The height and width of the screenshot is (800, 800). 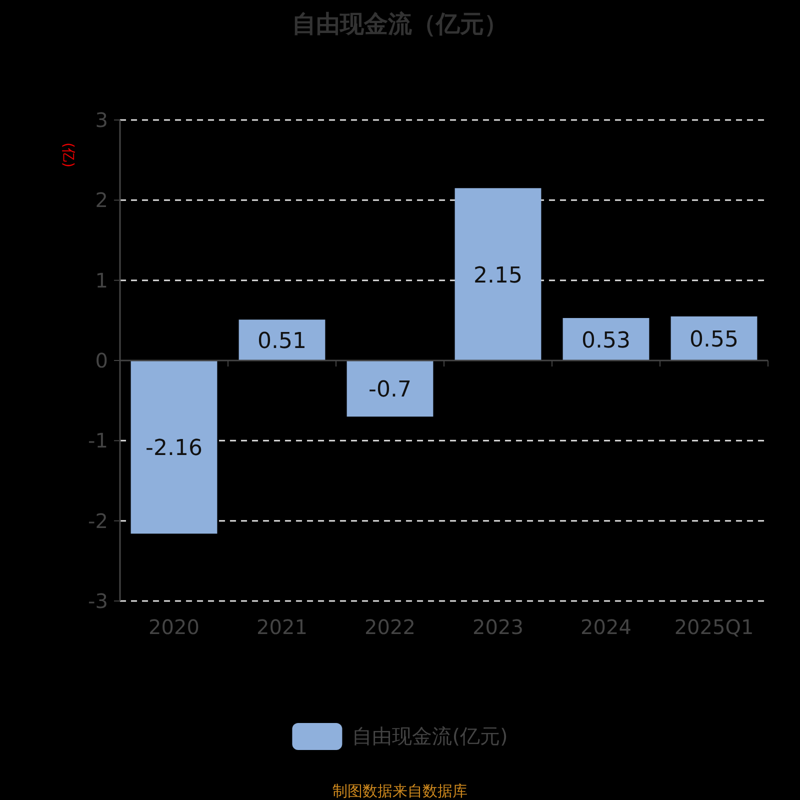 I want to click on x-tick-label: 2024, so click(x=606, y=627).